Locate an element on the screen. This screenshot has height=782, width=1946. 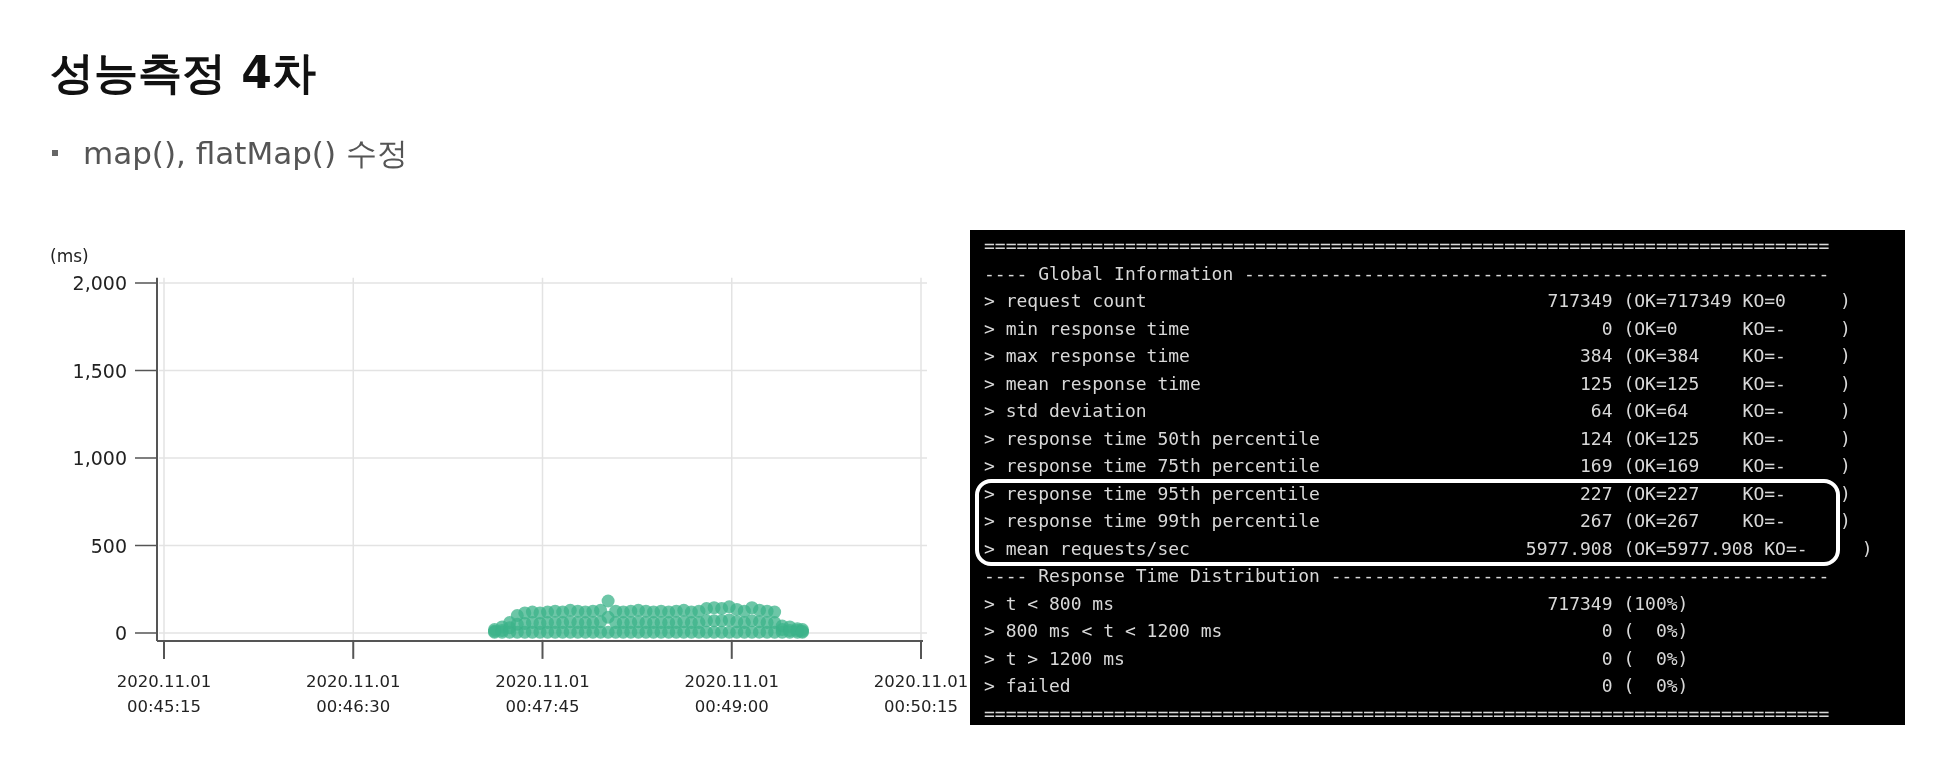
text: > std deviation 64 (OK=64 KO=- ) is located at coordinates (1417, 410).